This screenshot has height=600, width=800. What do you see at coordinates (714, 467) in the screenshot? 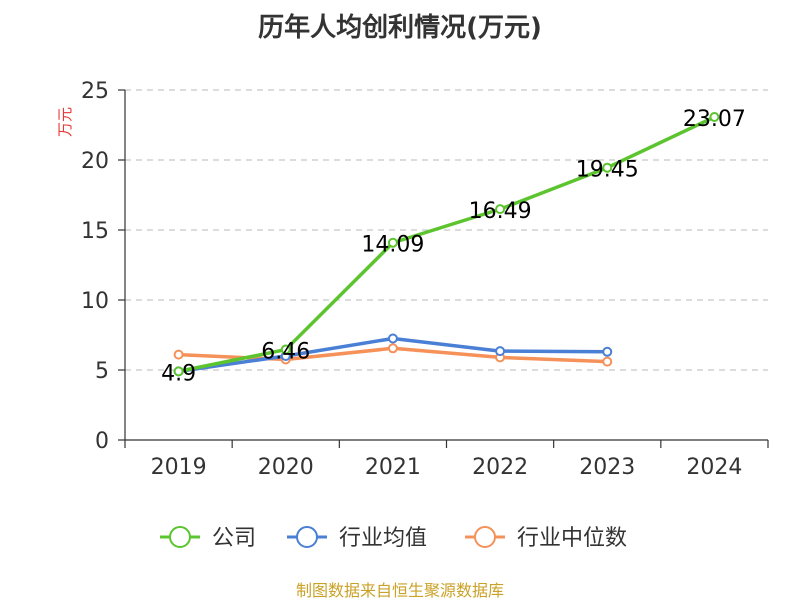
I see `x-tick-label: 2024` at bounding box center [714, 467].